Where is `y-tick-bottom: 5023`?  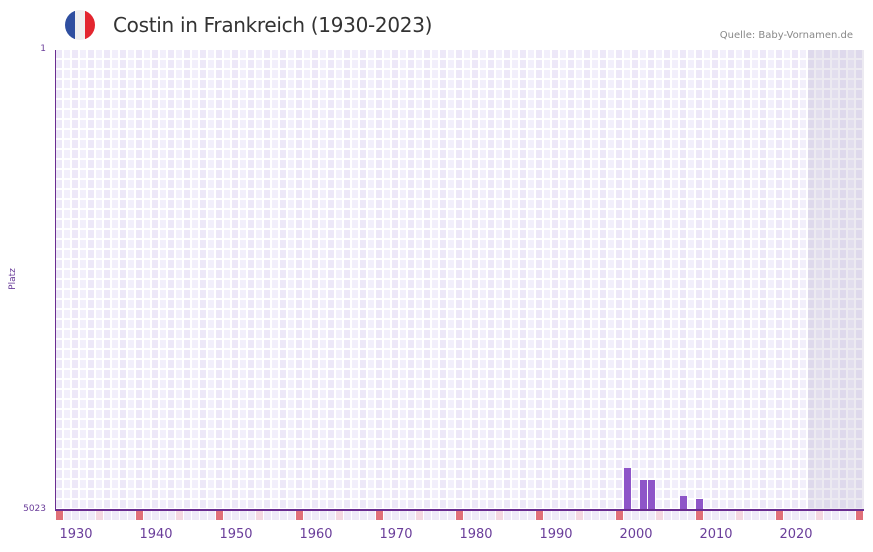 y-tick-bottom: 5023 is located at coordinates (34, 509).